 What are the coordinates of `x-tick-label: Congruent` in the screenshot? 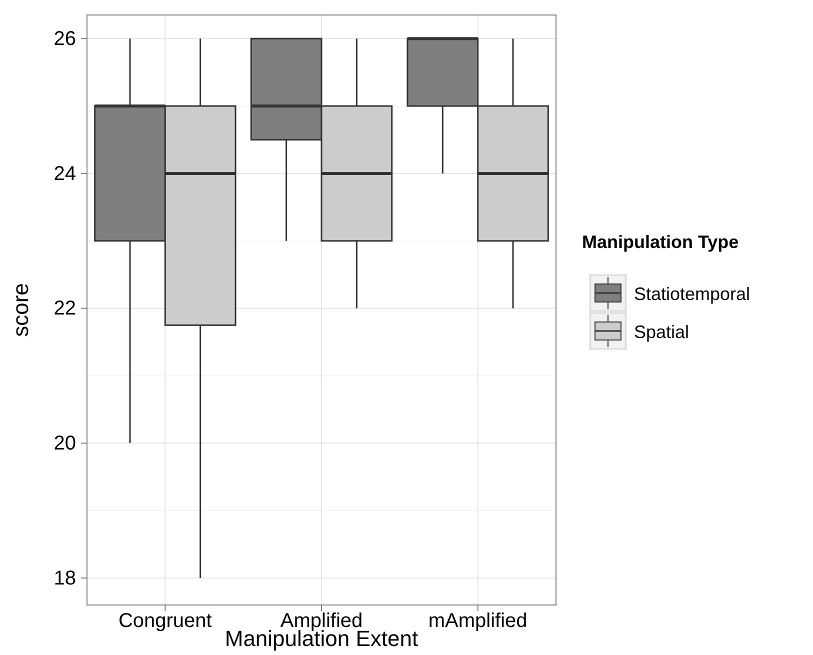 It's located at (165, 621).